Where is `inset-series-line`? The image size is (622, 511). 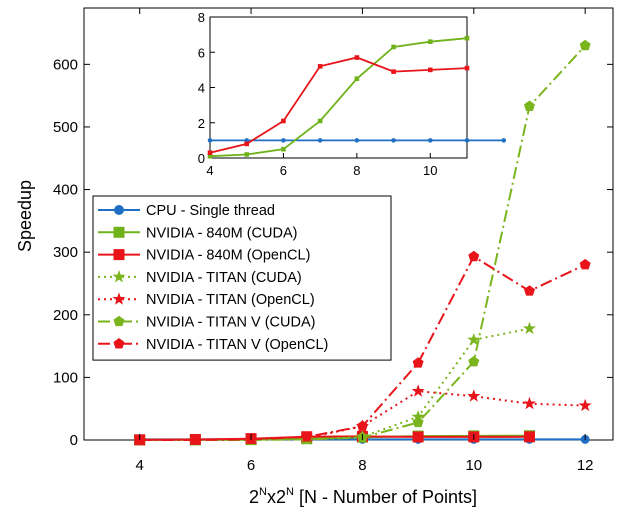
inset-series-line is located at coordinates (338, 97).